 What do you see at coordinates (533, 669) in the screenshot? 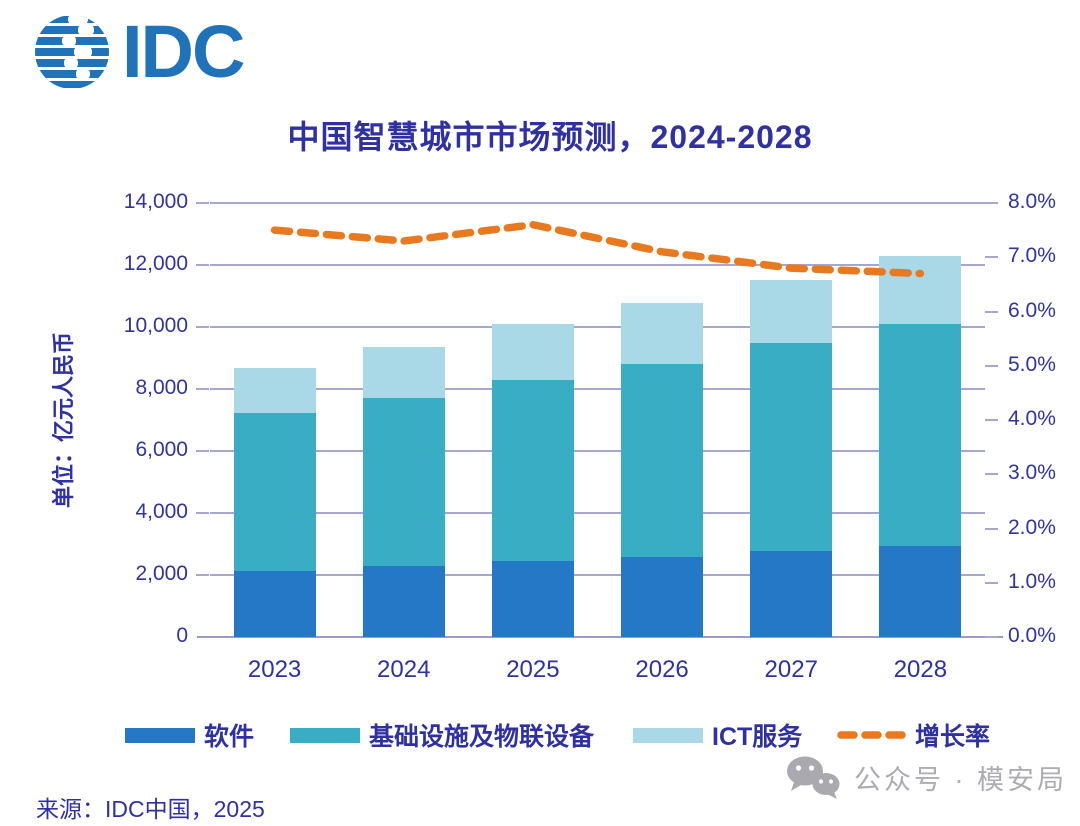
I see `x-axis-label: 2025` at bounding box center [533, 669].